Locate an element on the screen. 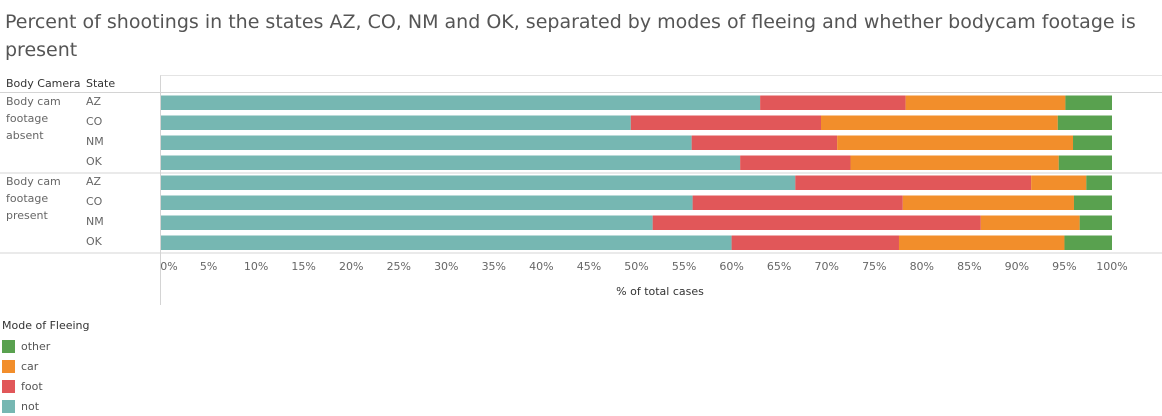  legend-item-foot: foot is located at coordinates (46, 386).